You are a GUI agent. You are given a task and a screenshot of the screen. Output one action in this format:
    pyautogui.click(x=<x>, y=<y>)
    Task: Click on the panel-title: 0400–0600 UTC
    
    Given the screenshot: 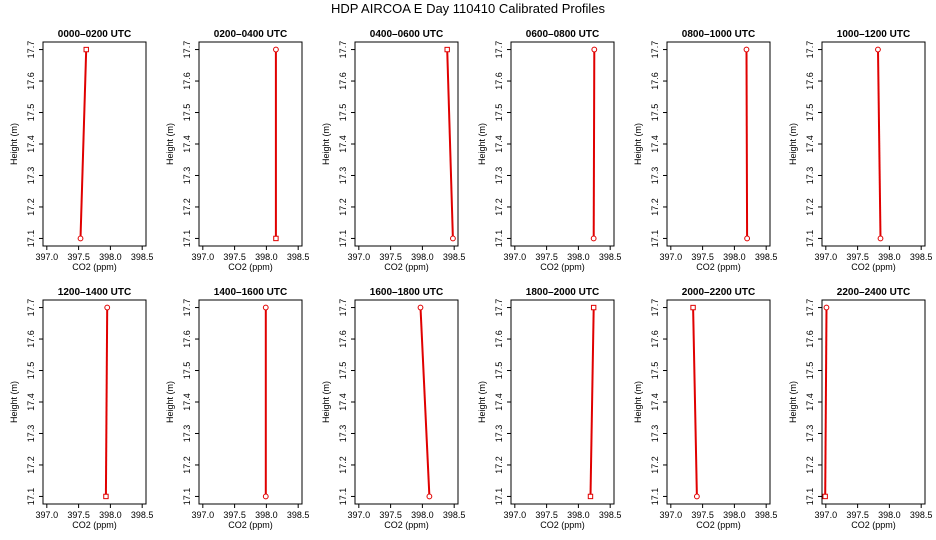 What is the action you would take?
    pyautogui.click(x=406, y=34)
    